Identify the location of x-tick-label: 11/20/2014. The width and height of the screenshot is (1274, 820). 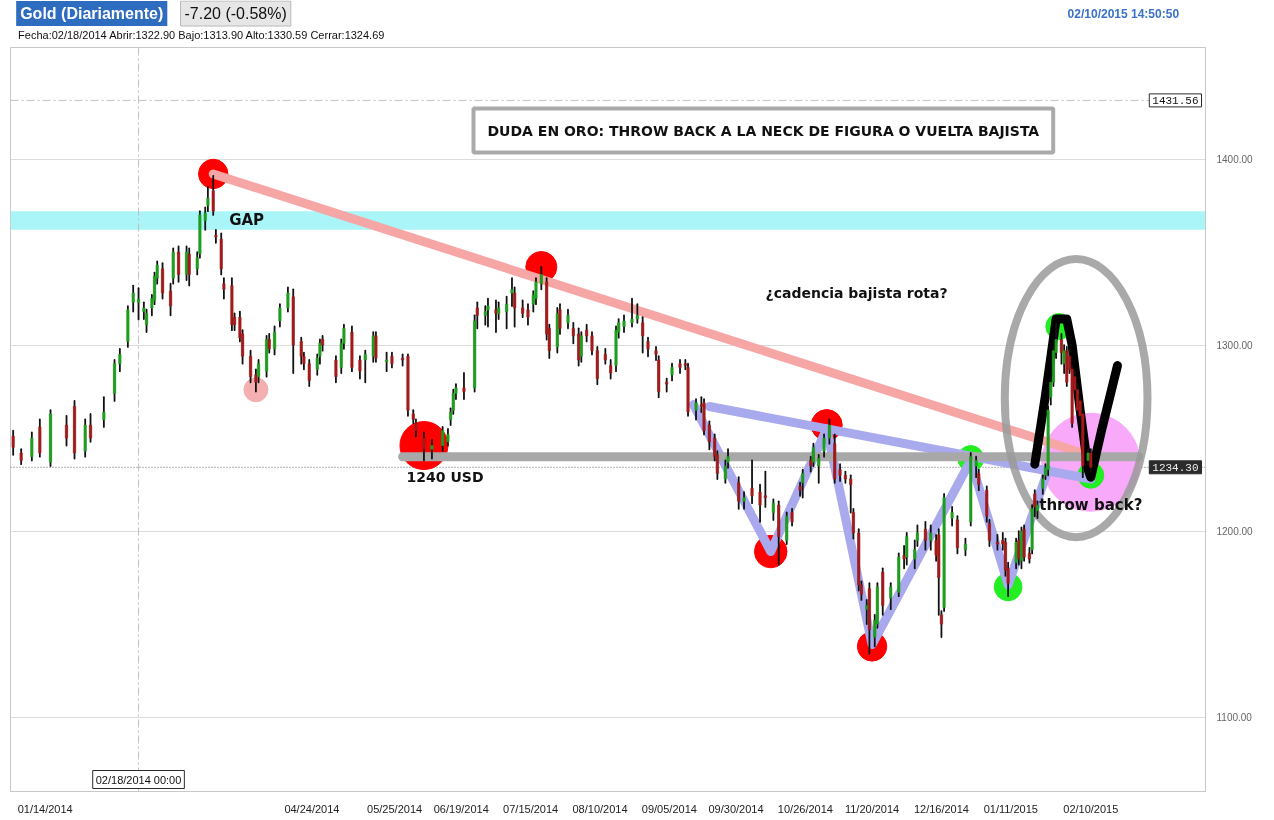
(872, 808).